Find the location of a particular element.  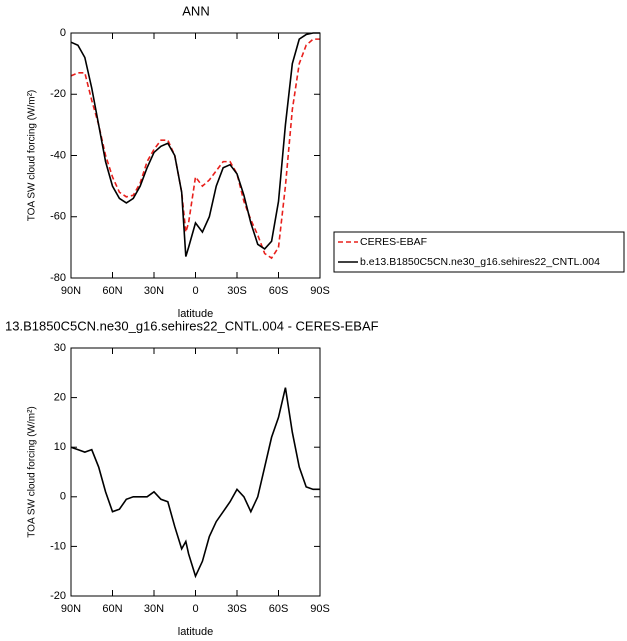

y-tick-label: -60 is located at coordinates (58, 217).